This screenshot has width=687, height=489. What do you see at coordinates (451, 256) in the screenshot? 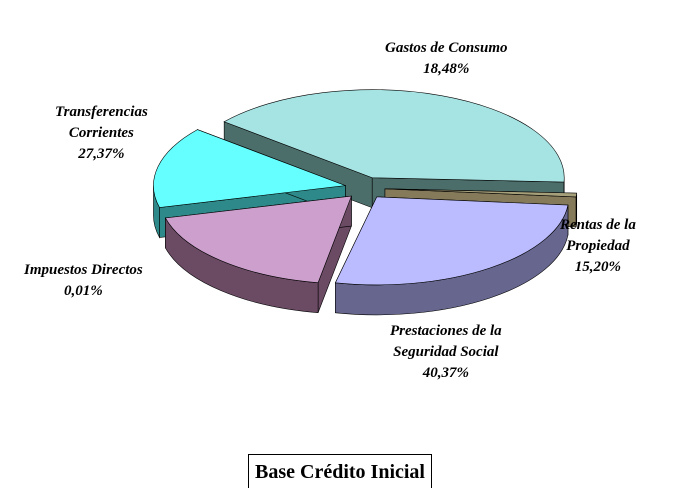
I see `slice-transferencias-corrientes` at bounding box center [451, 256].